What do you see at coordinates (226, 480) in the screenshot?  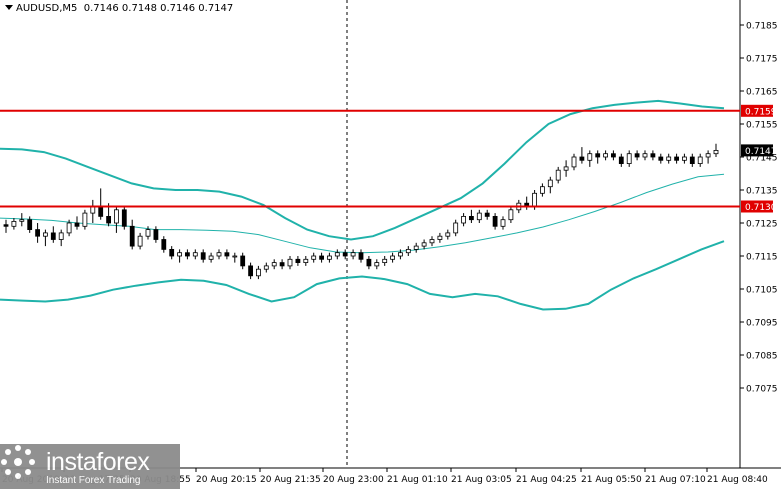 I see `time-tick-label: 20 Aug 20:15` at bounding box center [226, 480].